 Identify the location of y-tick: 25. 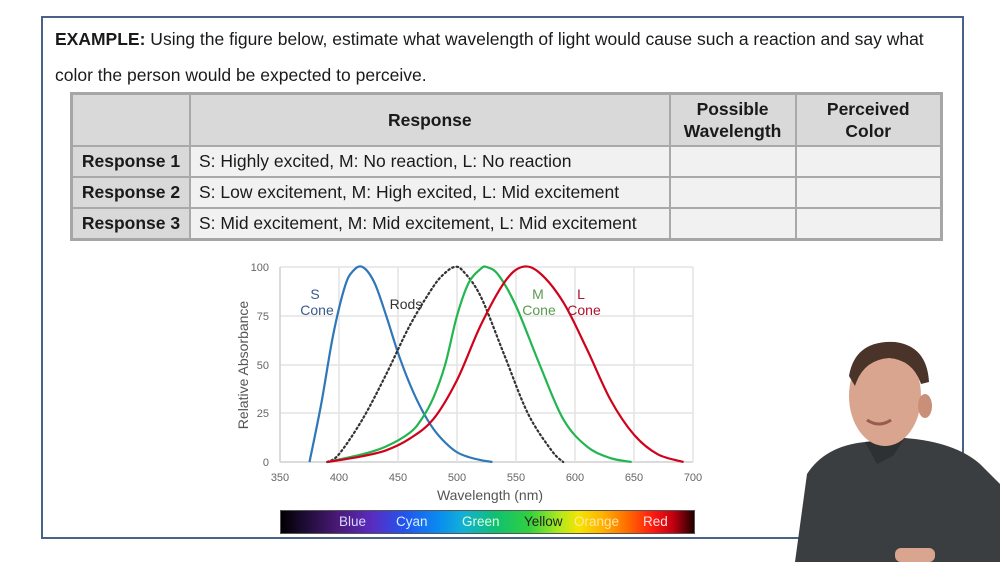
(263, 414).